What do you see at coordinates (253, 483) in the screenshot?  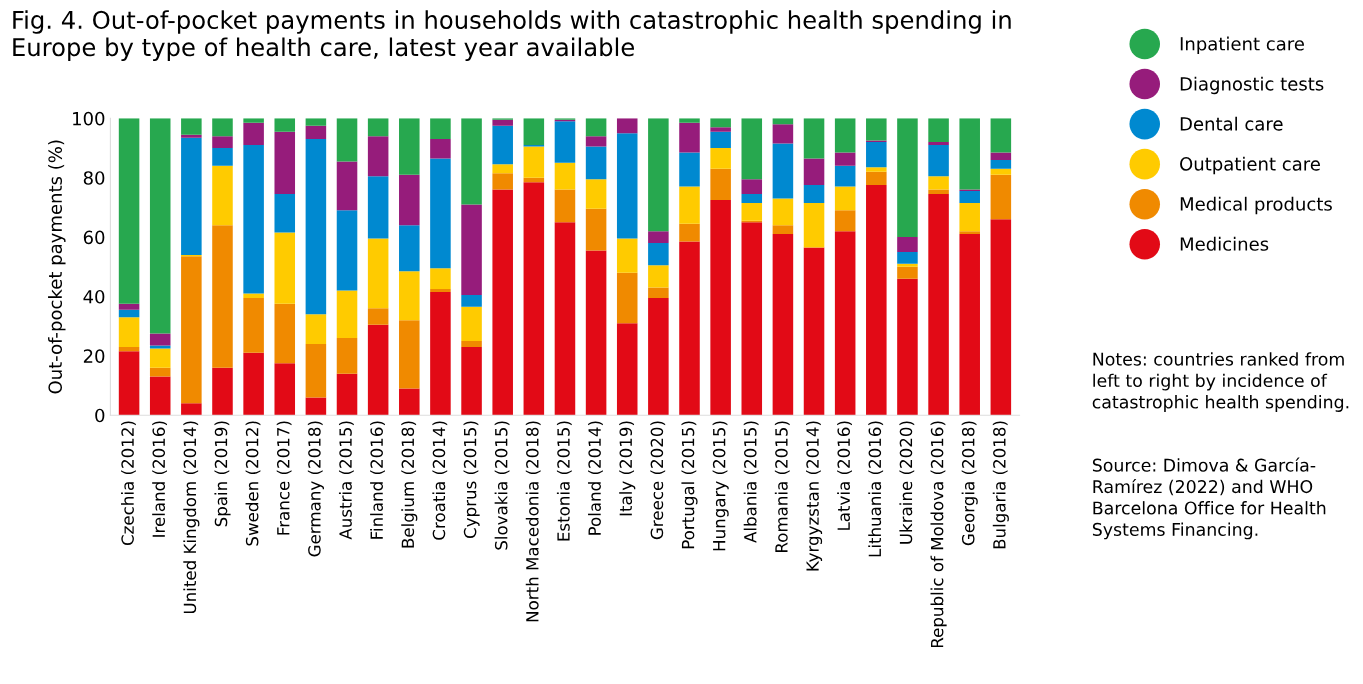 I see `x-tick-label: Sweden (2012)` at bounding box center [253, 483].